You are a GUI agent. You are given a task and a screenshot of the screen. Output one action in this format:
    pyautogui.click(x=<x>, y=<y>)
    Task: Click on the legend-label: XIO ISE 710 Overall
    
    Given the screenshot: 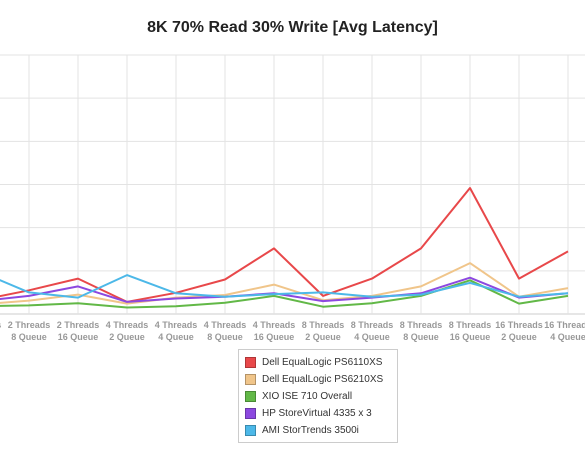 What is the action you would take?
    pyautogui.click(x=307, y=396)
    